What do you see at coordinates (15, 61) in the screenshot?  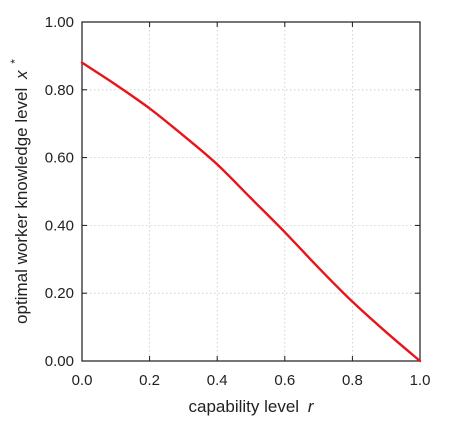 I see `y-axis-superscript: *` at bounding box center [15, 61].